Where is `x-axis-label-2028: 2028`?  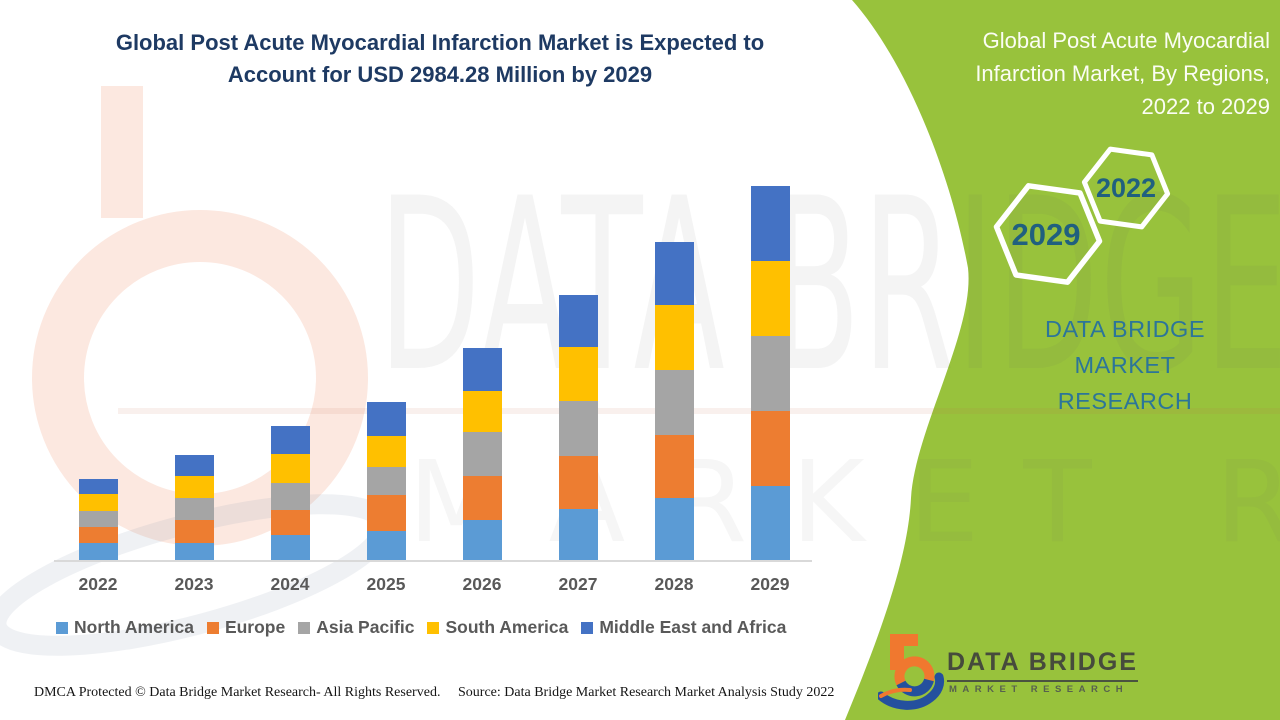 x-axis-label-2028: 2028 is located at coordinates (674, 584).